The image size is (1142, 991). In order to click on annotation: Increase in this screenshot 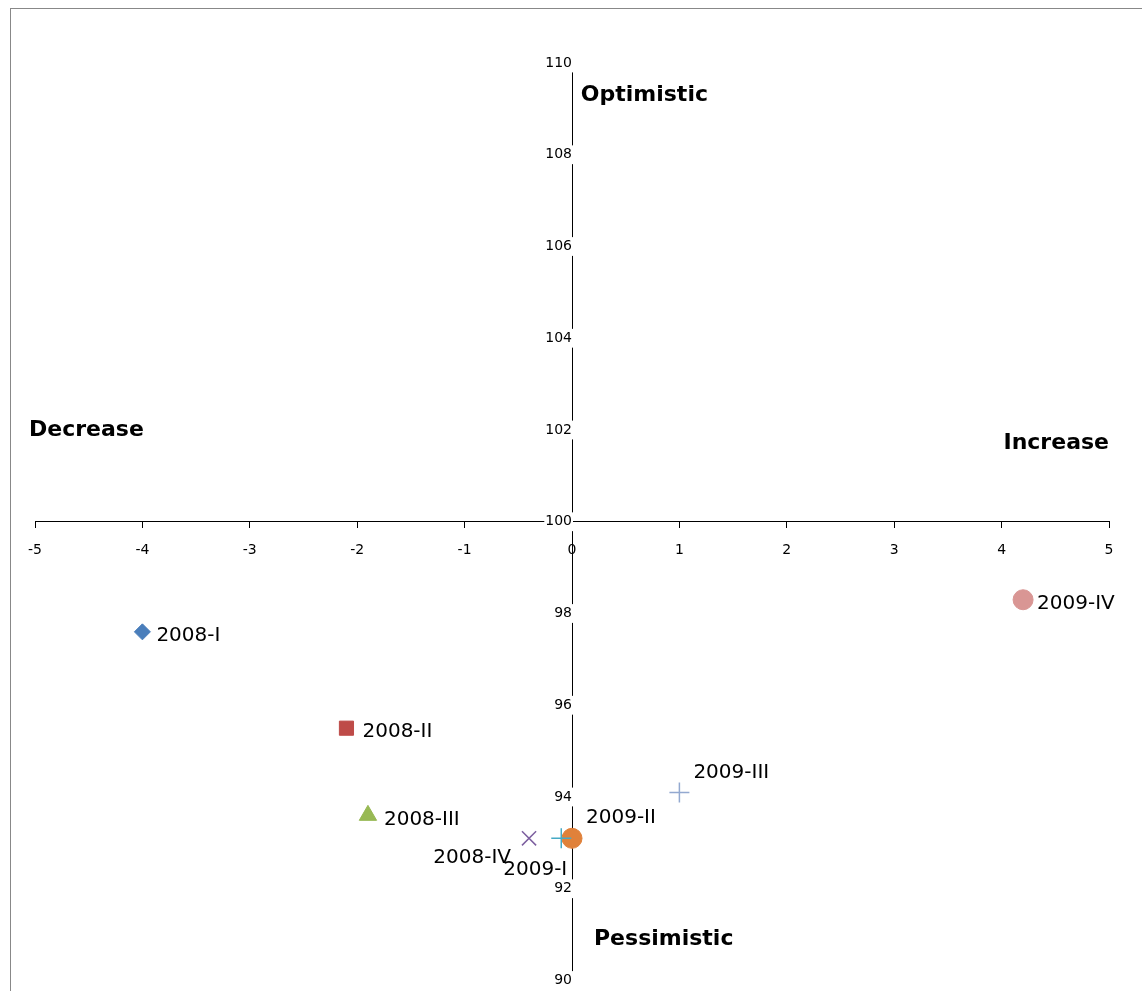, I will do `click(1056, 442)`.